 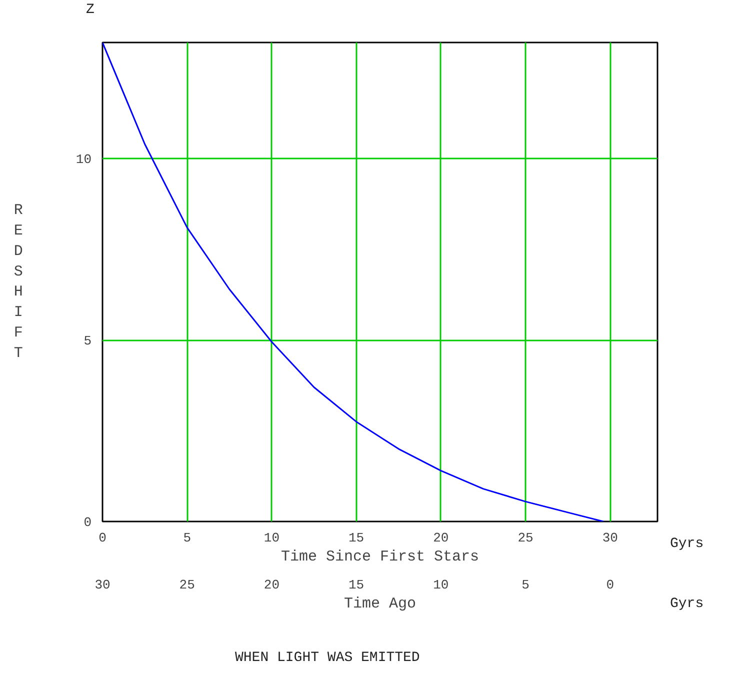 What do you see at coordinates (610, 585) in the screenshot?
I see `x2-tick-label: 0` at bounding box center [610, 585].